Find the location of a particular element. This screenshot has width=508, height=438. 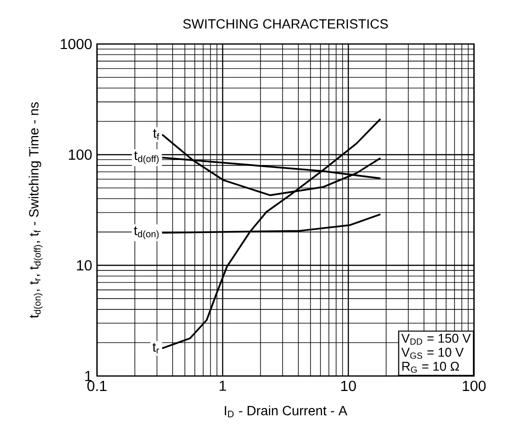

series-label: t$_{d(on)}$ is located at coordinates (146, 233).